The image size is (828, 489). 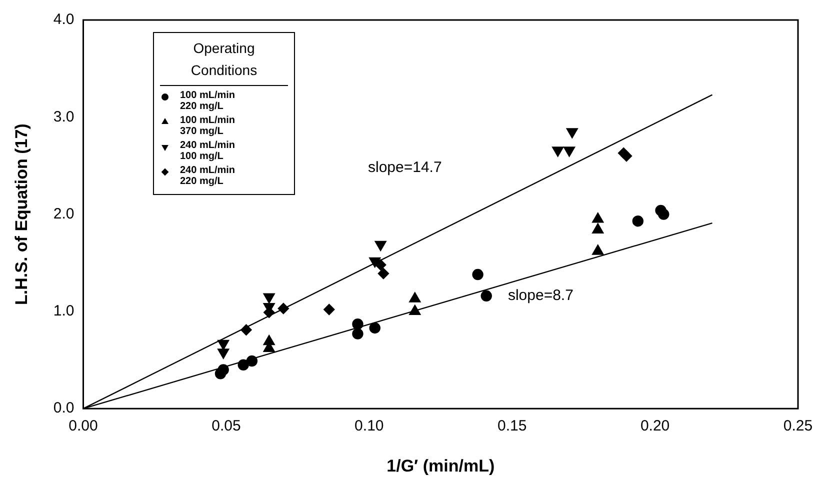 What do you see at coordinates (63, 19) in the screenshot?
I see `y-tick-label: 4.0` at bounding box center [63, 19].